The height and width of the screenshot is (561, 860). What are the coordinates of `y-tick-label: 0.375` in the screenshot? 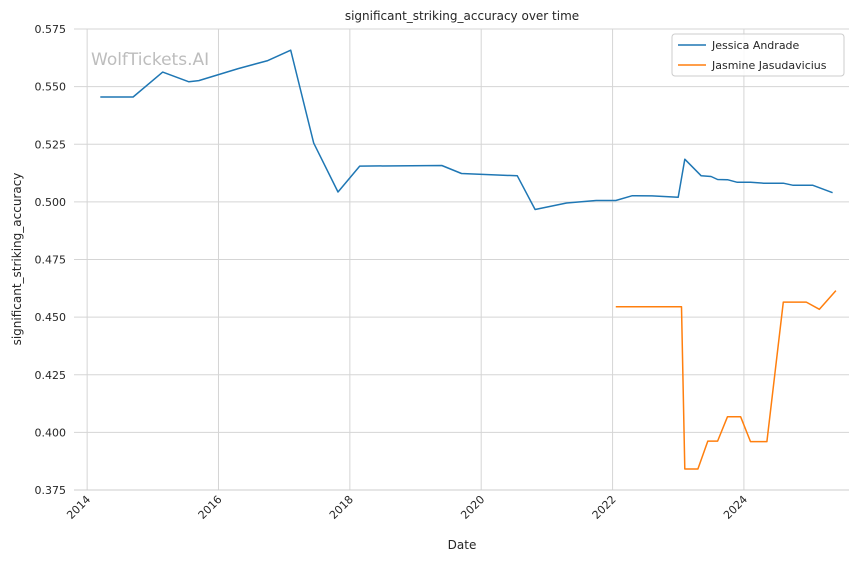 It's located at (51, 490).